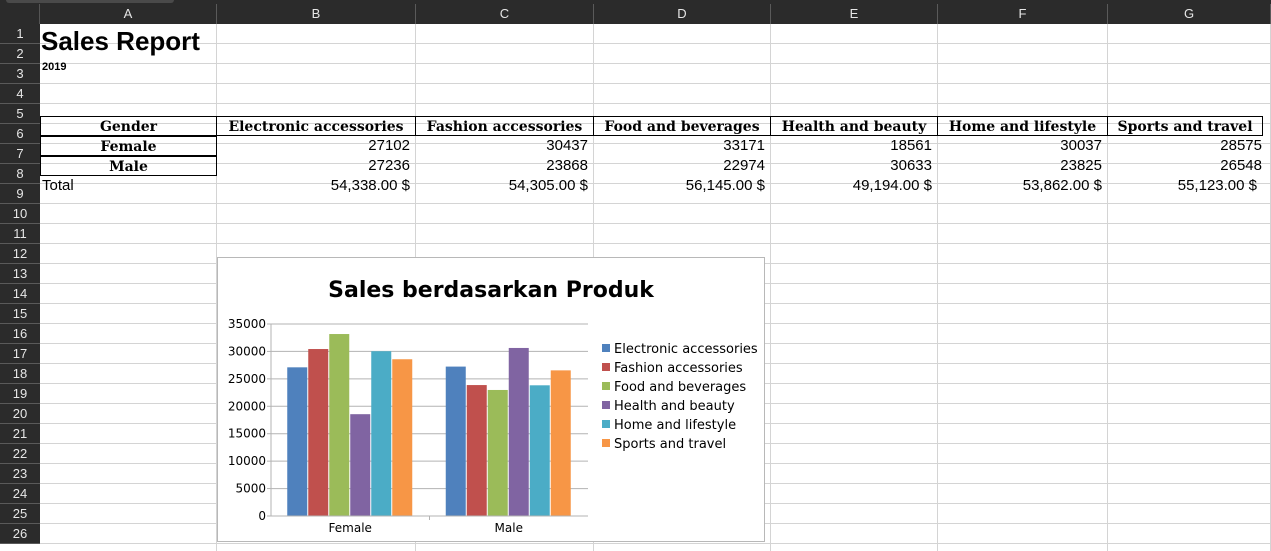  Describe the element at coordinates (128, 166) in the screenshot. I see `row-label-male: Male` at that location.